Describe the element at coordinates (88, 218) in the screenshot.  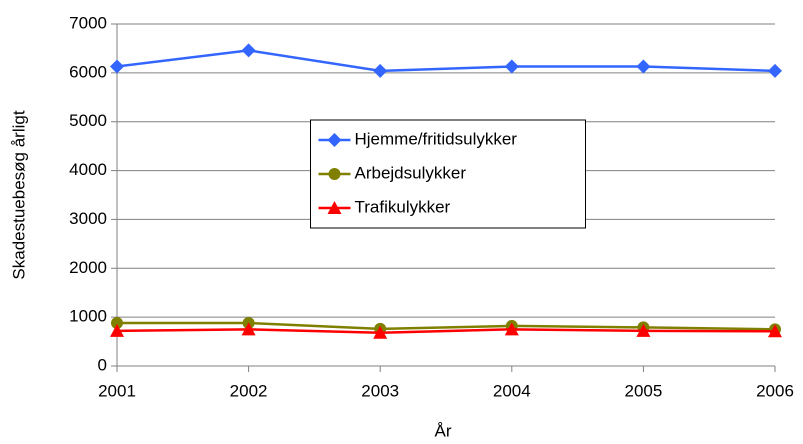
I see `y-tick-label: 3000` at that location.